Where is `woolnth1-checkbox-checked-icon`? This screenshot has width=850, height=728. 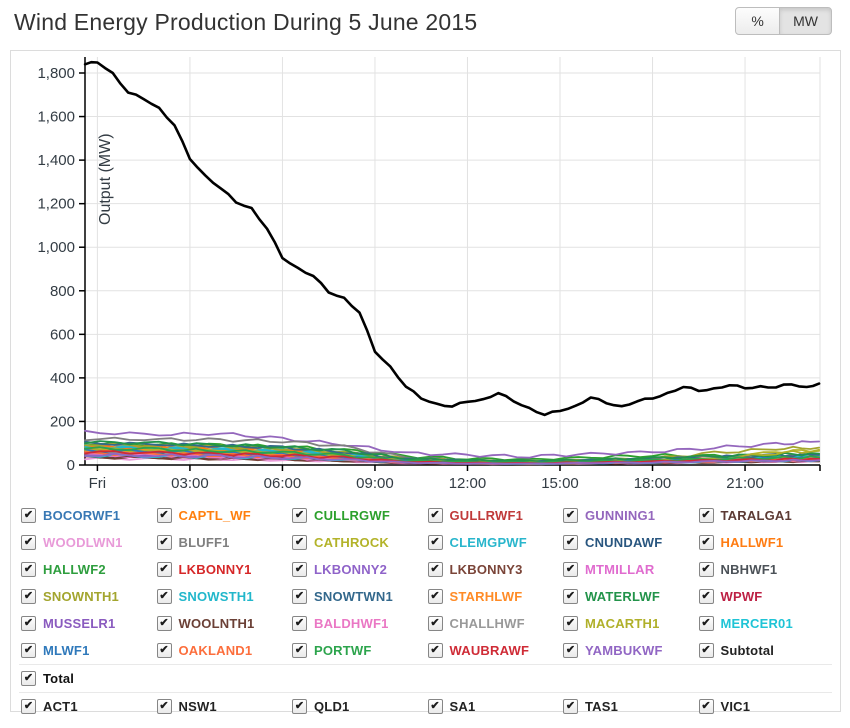
woolnth1-checkbox-checked-icon is located at coordinates (164, 623).